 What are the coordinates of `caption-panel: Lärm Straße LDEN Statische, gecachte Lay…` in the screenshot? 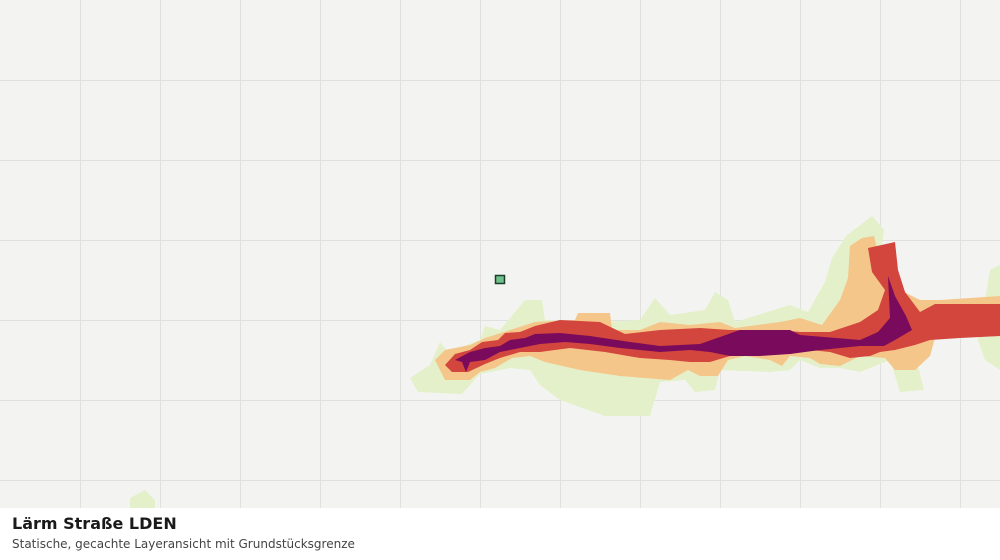 It's located at (500, 534).